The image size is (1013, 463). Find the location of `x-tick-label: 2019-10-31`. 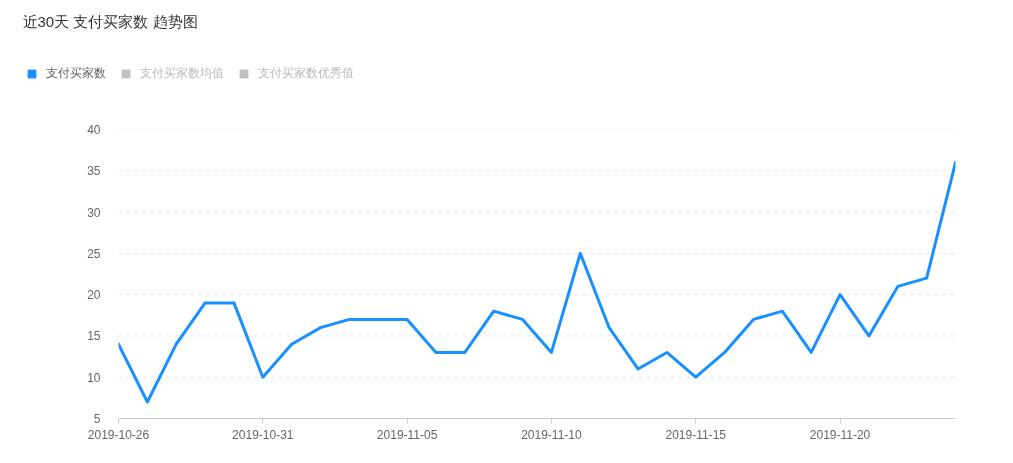

x-tick-label: 2019-10-31 is located at coordinates (263, 434).